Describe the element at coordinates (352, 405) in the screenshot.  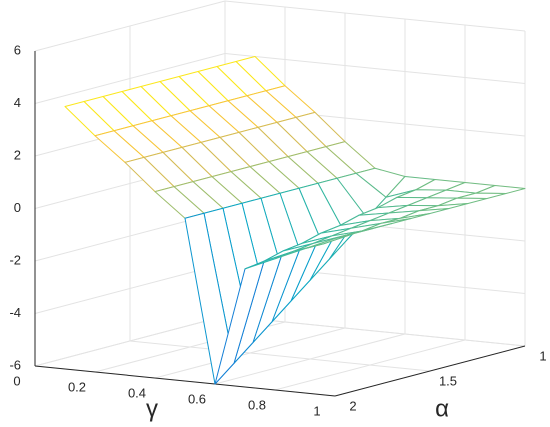
I see `y-tick-label: 2` at that location.